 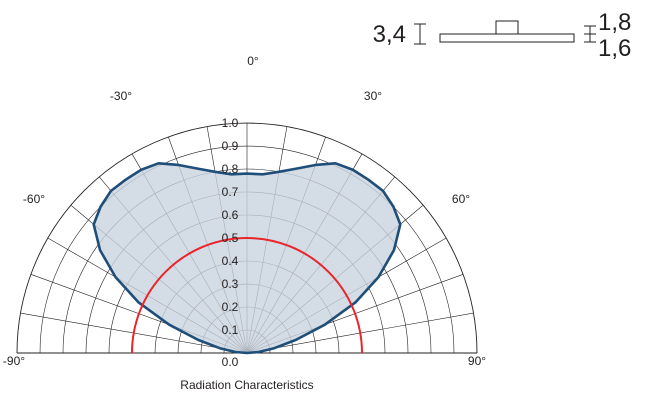 I want to click on radial-tick-label: 0.0, so click(x=230, y=362).